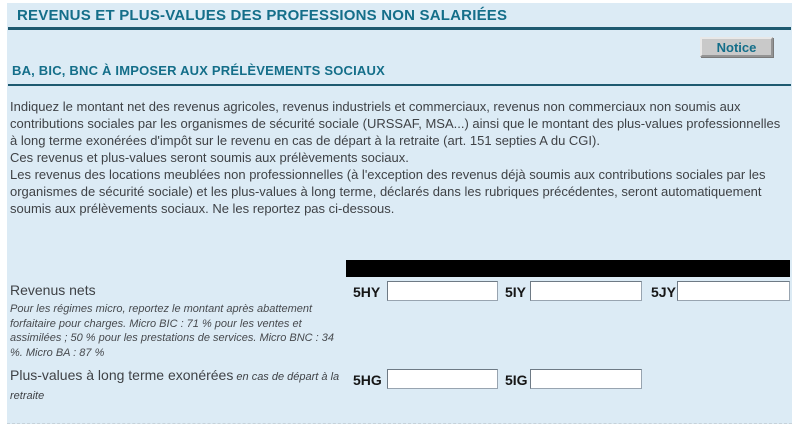 This screenshot has width=800, height=438. I want to click on row-label-plus-values-suffix: en cas de départ à la retraite, so click(175, 386).